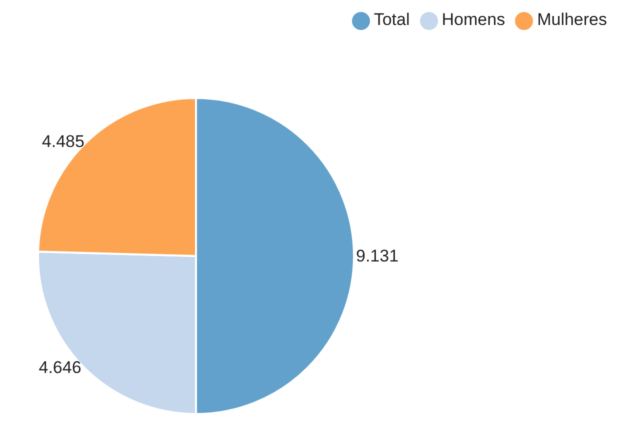  I want to click on legend-label: Mulheres, so click(572, 19).